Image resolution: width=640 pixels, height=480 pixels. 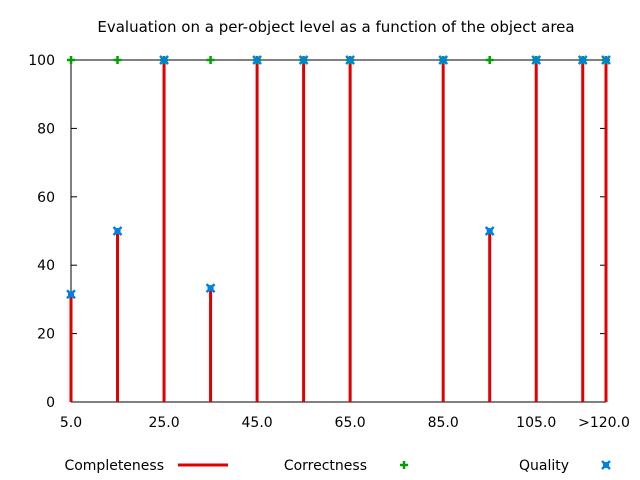 I want to click on y-tick-label: 40, so click(x=46, y=266).